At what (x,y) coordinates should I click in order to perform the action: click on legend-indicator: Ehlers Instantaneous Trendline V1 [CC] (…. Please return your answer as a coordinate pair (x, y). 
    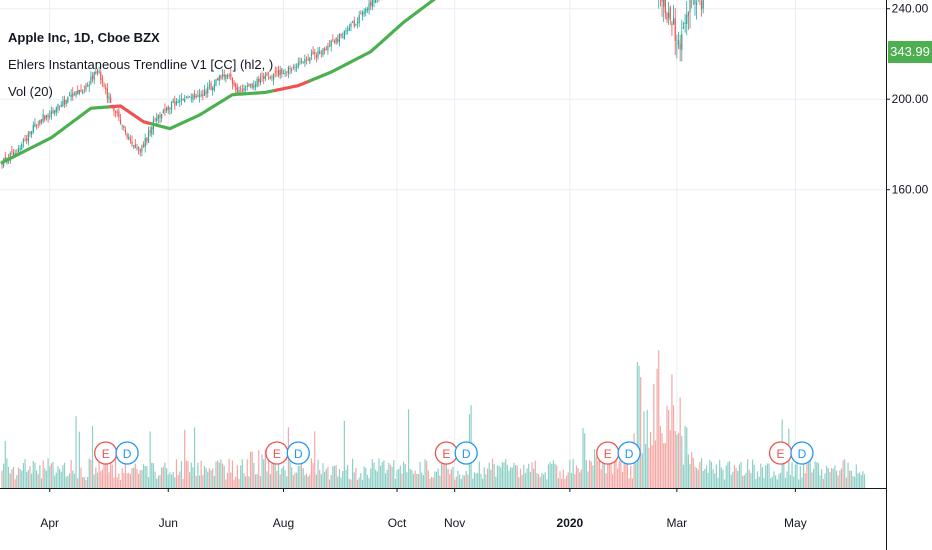
    Looking at the image, I should click on (141, 64).